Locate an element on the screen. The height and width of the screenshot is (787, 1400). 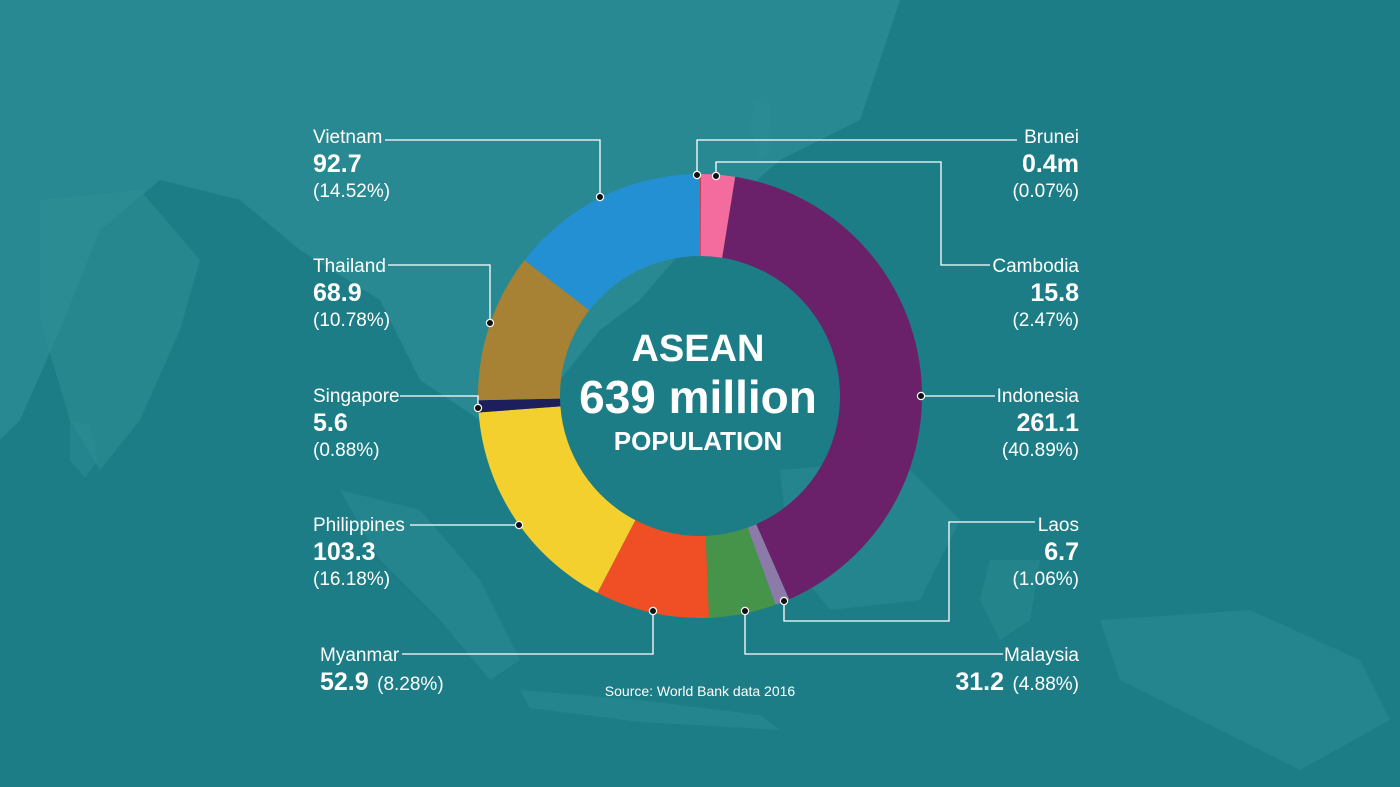
label-indonesia: Indonesia 261.1 (40.89%) is located at coordinates (1038, 423).